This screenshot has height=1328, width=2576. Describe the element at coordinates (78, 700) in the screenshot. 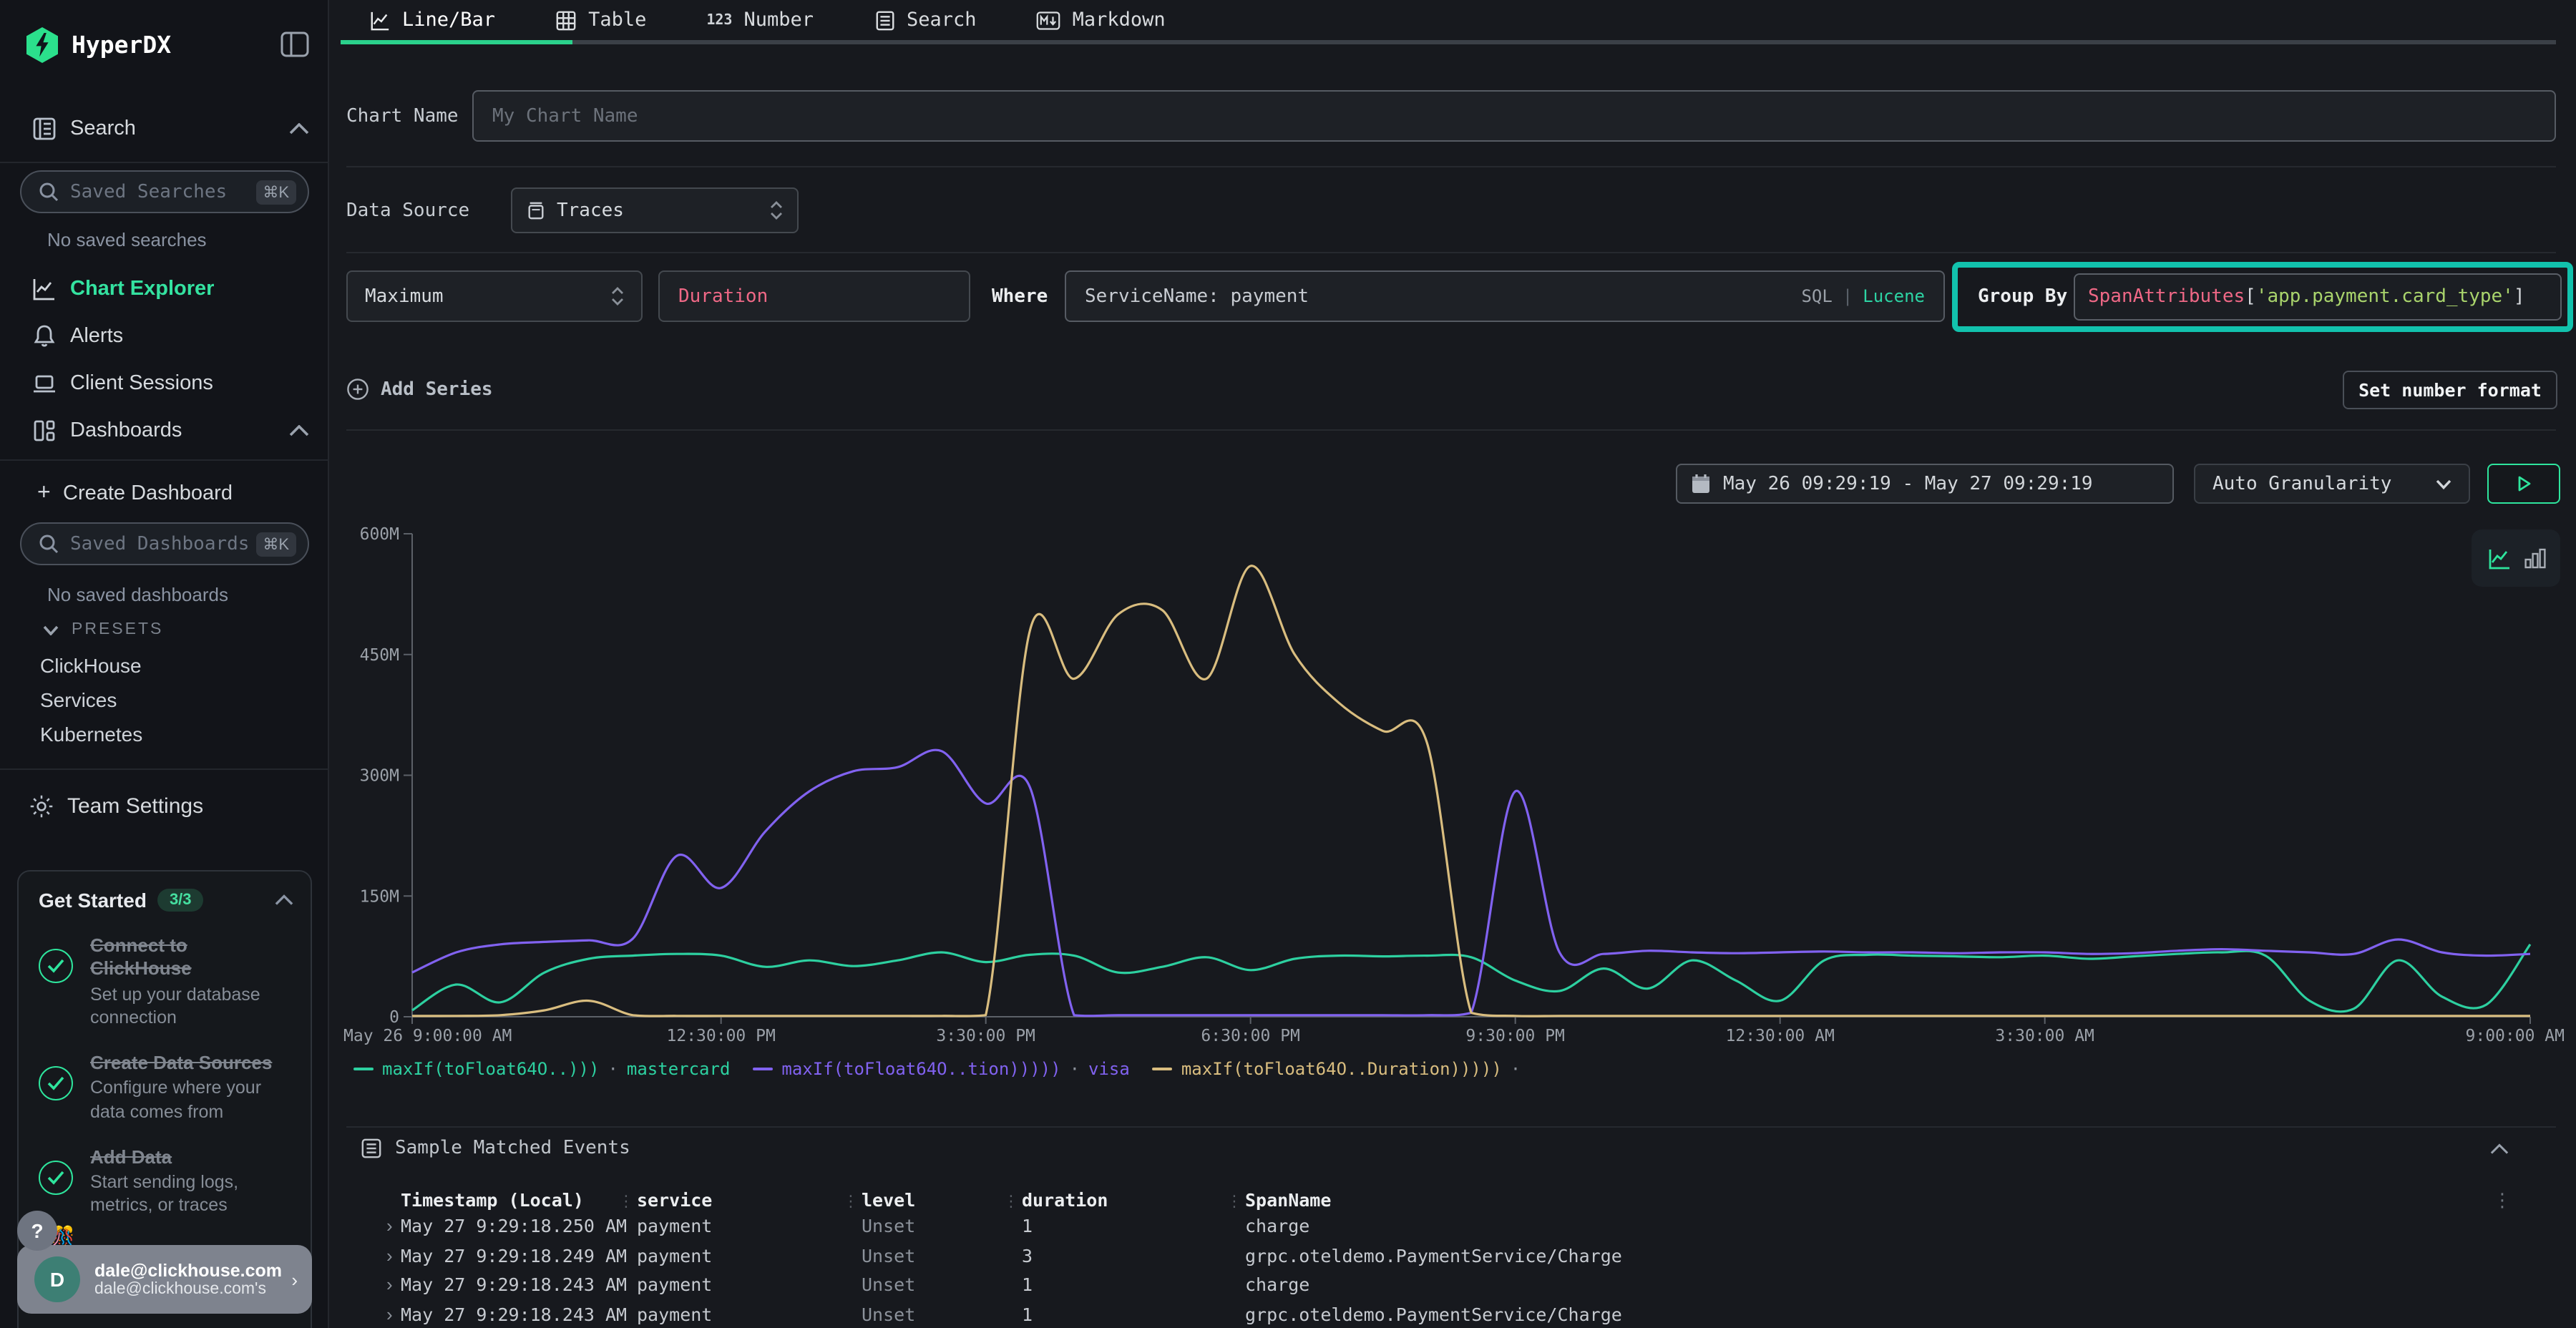

I see `preset-services: Services` at that location.